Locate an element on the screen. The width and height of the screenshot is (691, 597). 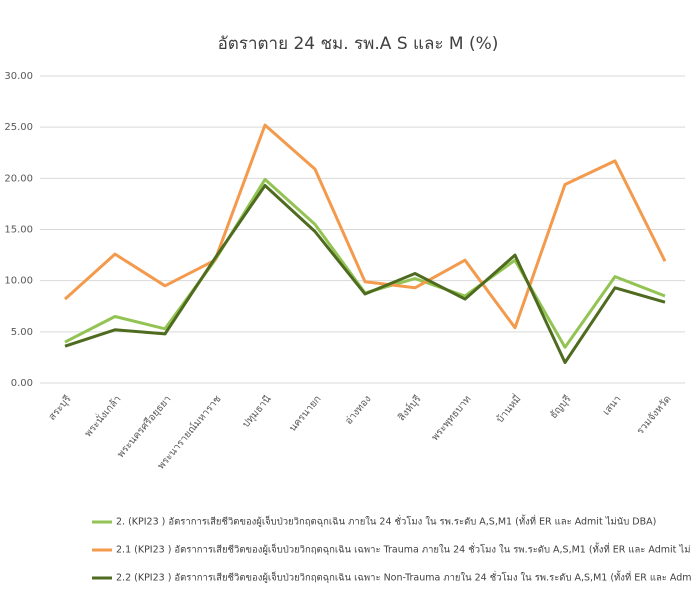
y-tick-label: 10.00 is located at coordinates (18, 281).